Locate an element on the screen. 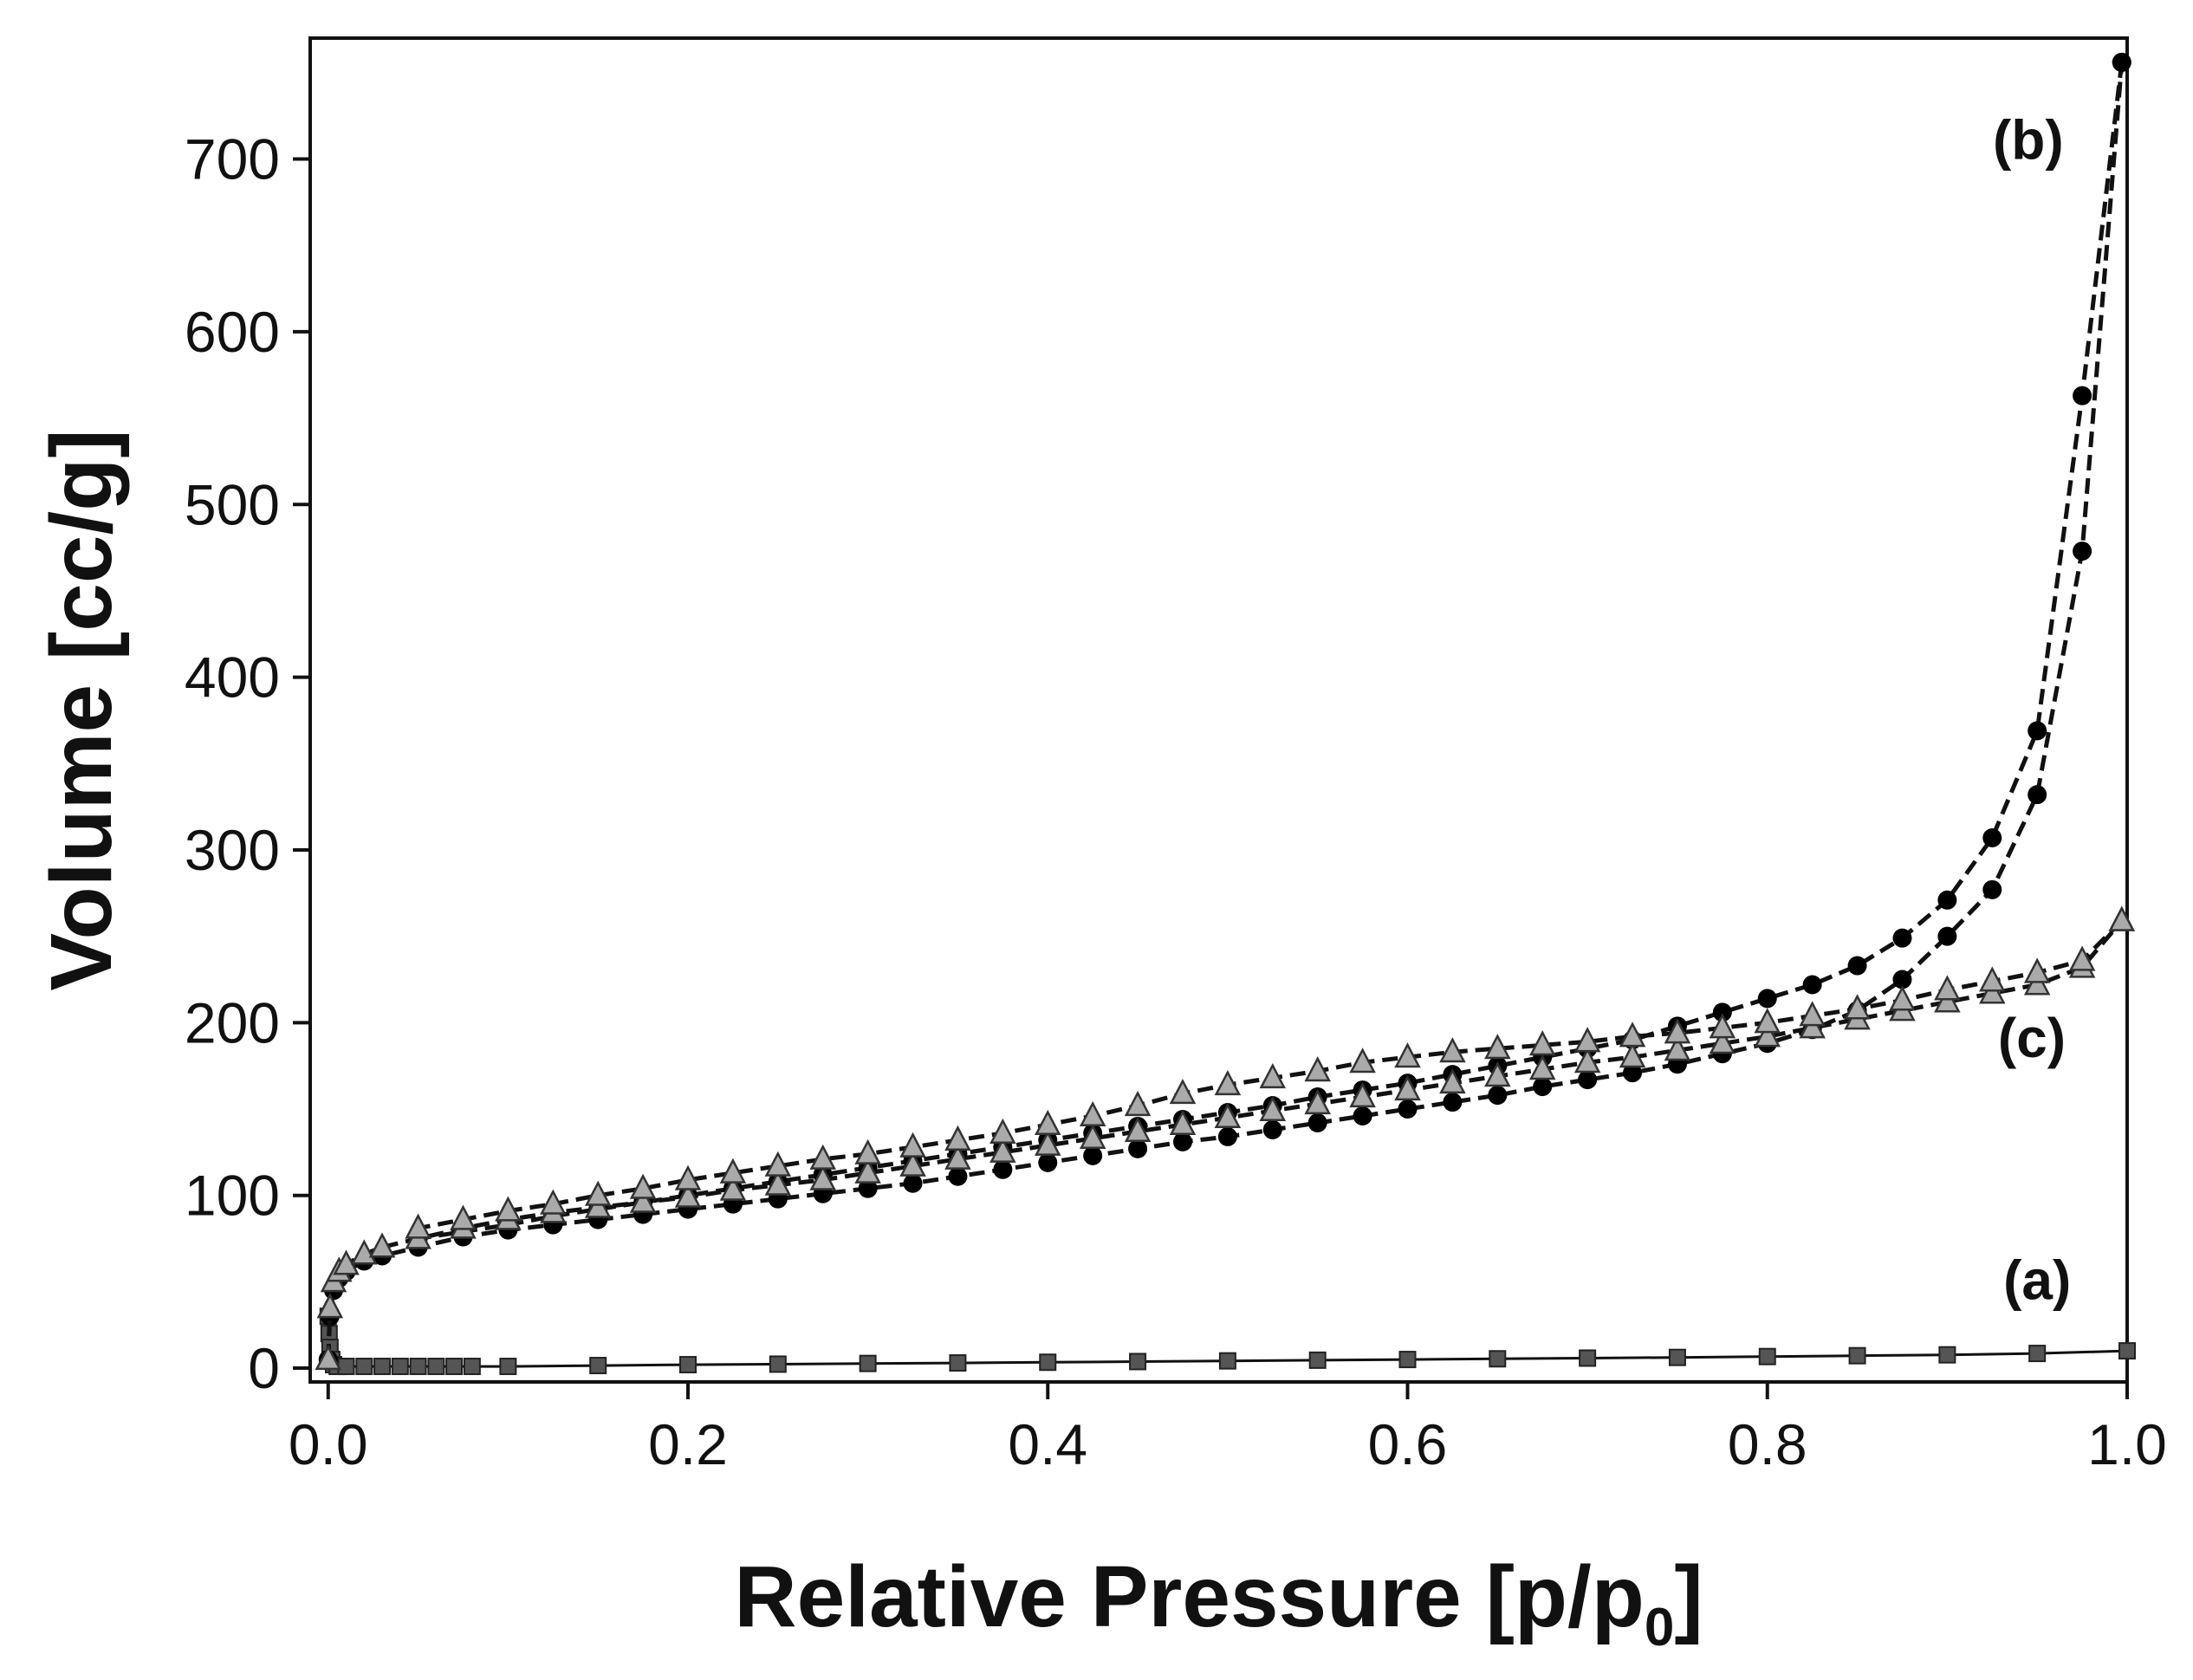 This screenshot has width=2193, height=1680. x-tick-label: 0.4 is located at coordinates (1047, 1444).